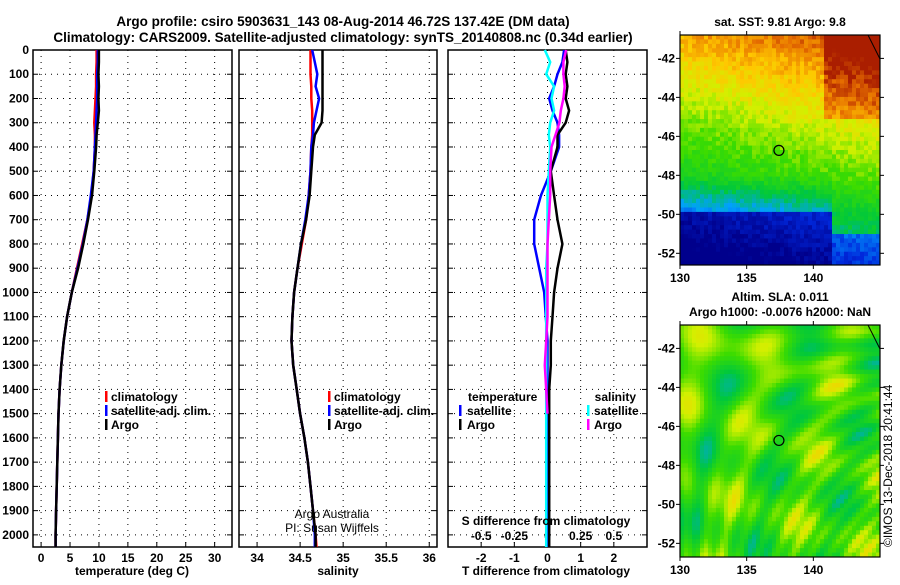 The image size is (900, 585). I want to click on y-tick-label: 300, so click(19, 123).